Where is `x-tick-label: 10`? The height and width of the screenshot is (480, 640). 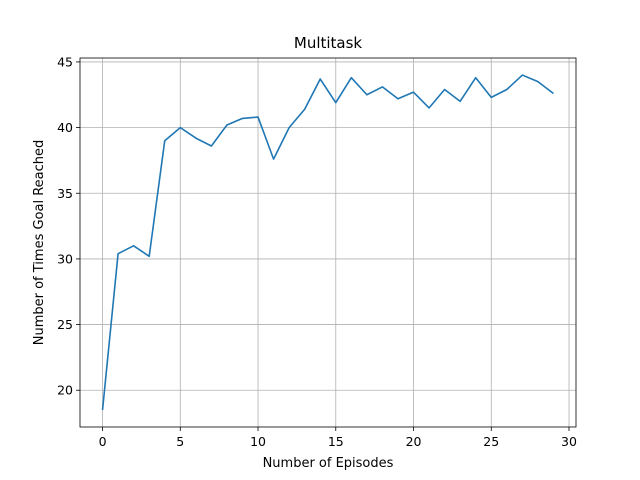 x-tick-label: 10 is located at coordinates (258, 441).